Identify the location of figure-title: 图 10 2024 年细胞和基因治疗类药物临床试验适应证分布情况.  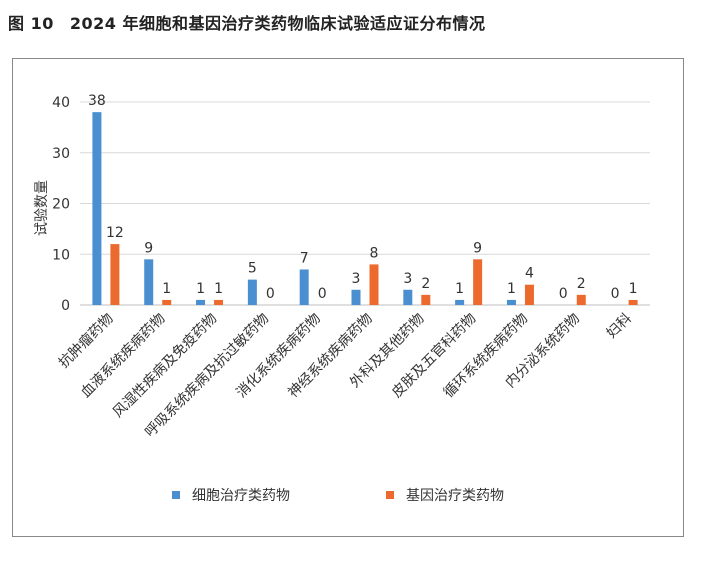
(246, 22).